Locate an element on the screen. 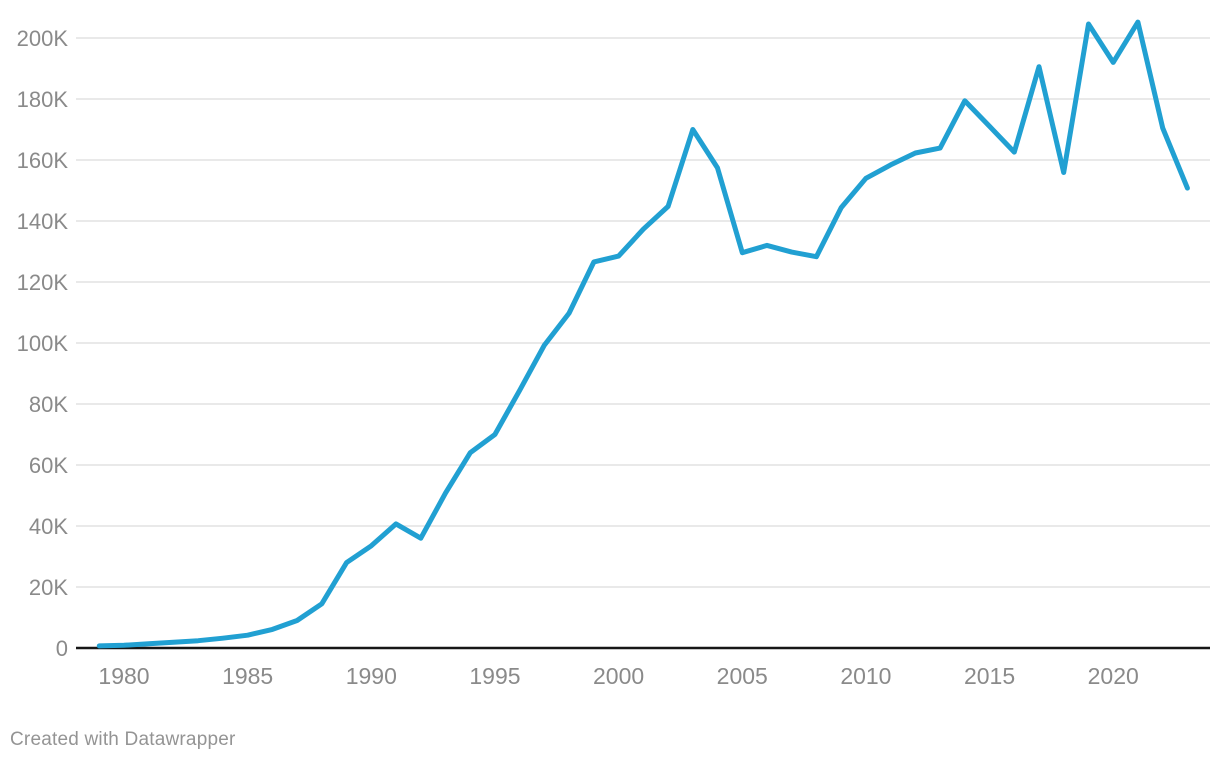 The width and height of the screenshot is (1220, 766). y-tick-label: 80K is located at coordinates (48, 404).